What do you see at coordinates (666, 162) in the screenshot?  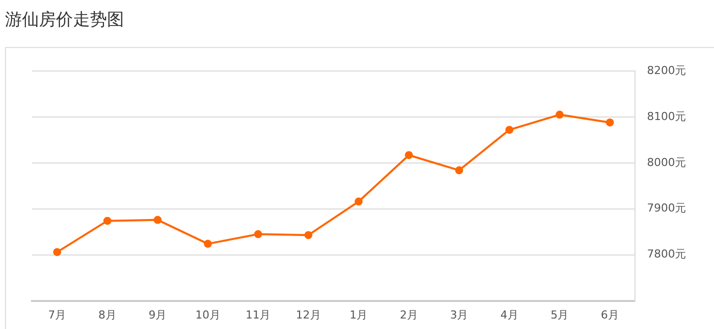 I see `y-tick-label: 8000元` at bounding box center [666, 162].